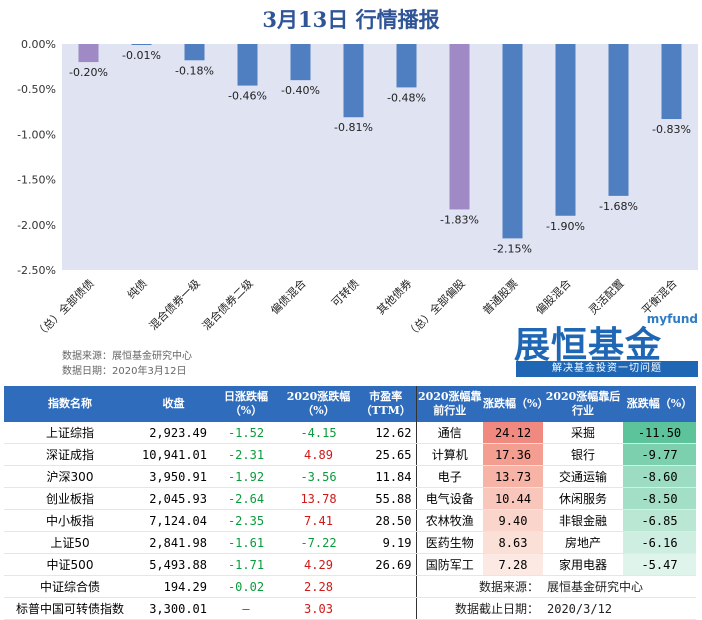 This screenshot has width=702, height=620. I want to click on x-tick-label: 可转债, so click(344, 292).